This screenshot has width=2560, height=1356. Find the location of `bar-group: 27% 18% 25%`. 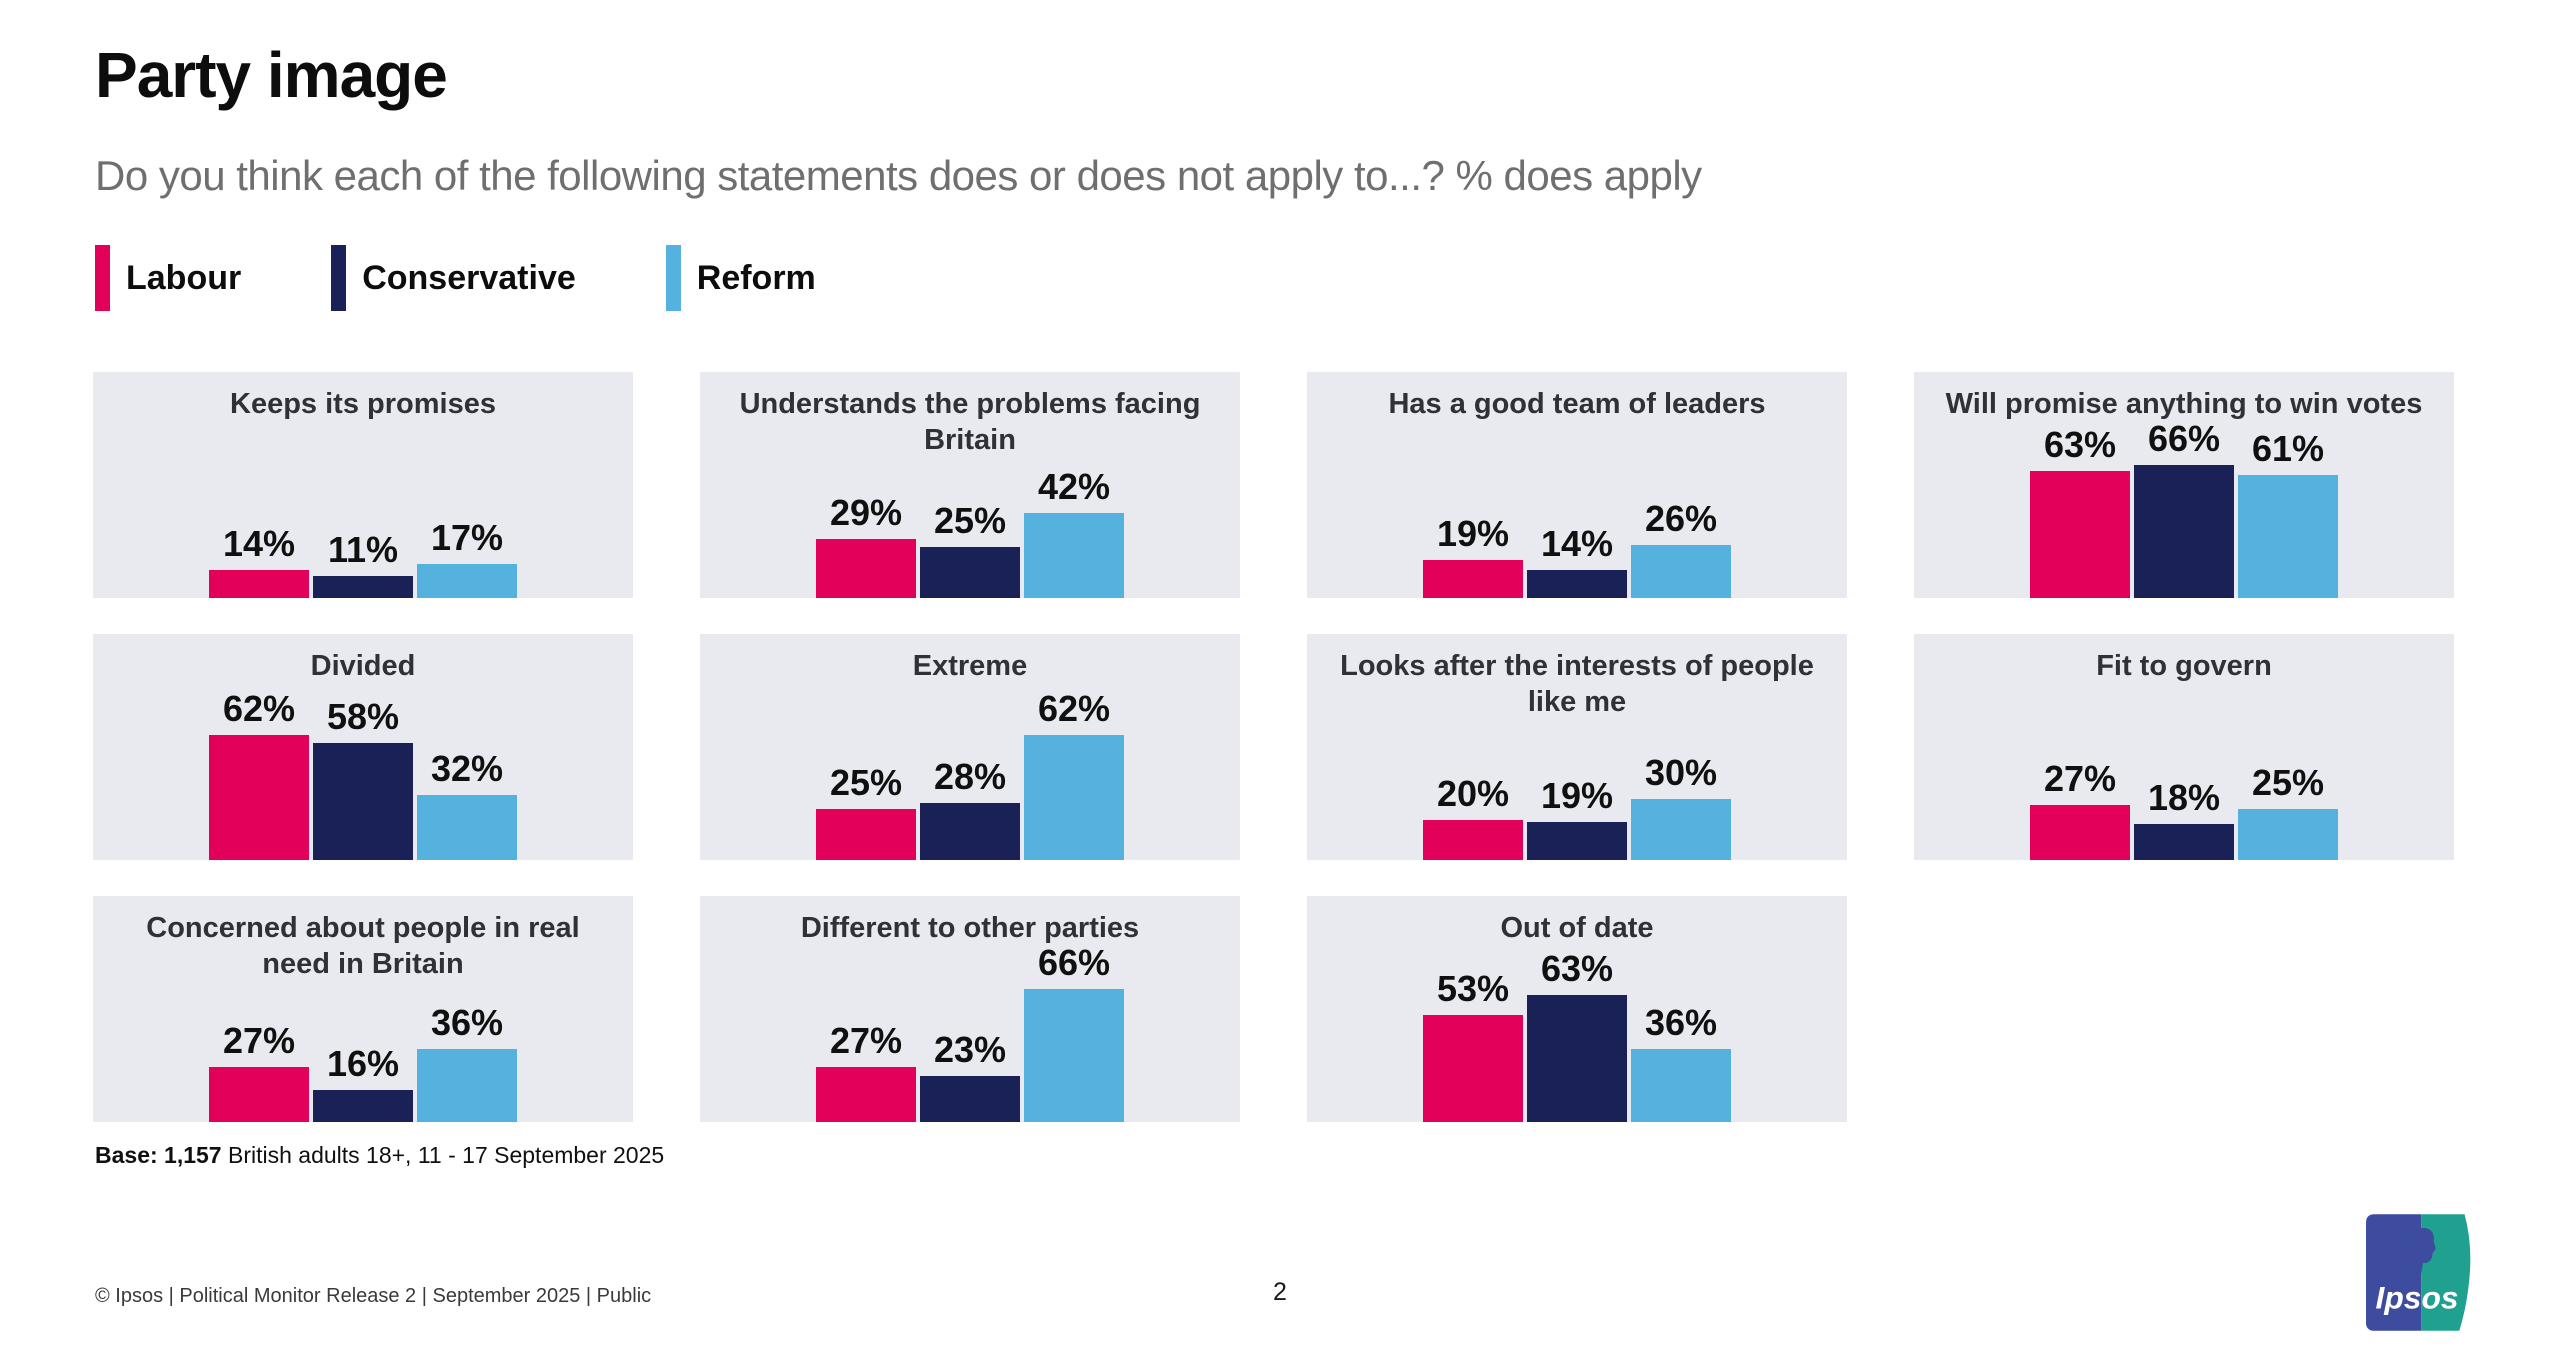

bar-group: 27% 18% 25% is located at coordinates (2184, 809).